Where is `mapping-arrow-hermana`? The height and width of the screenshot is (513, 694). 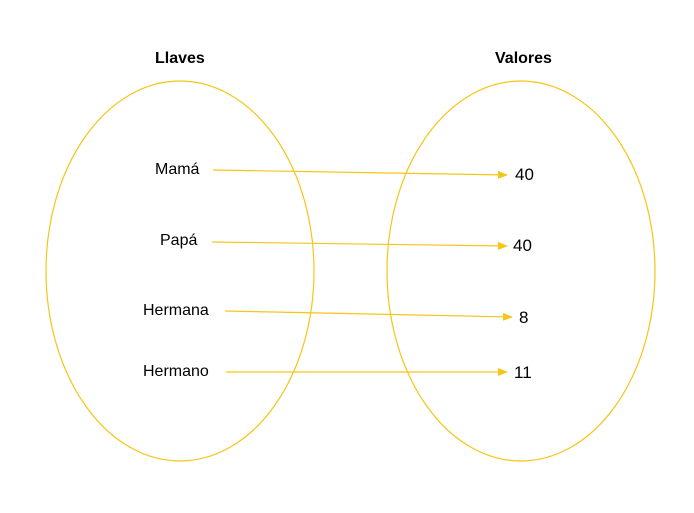 mapping-arrow-hermana is located at coordinates (368, 315).